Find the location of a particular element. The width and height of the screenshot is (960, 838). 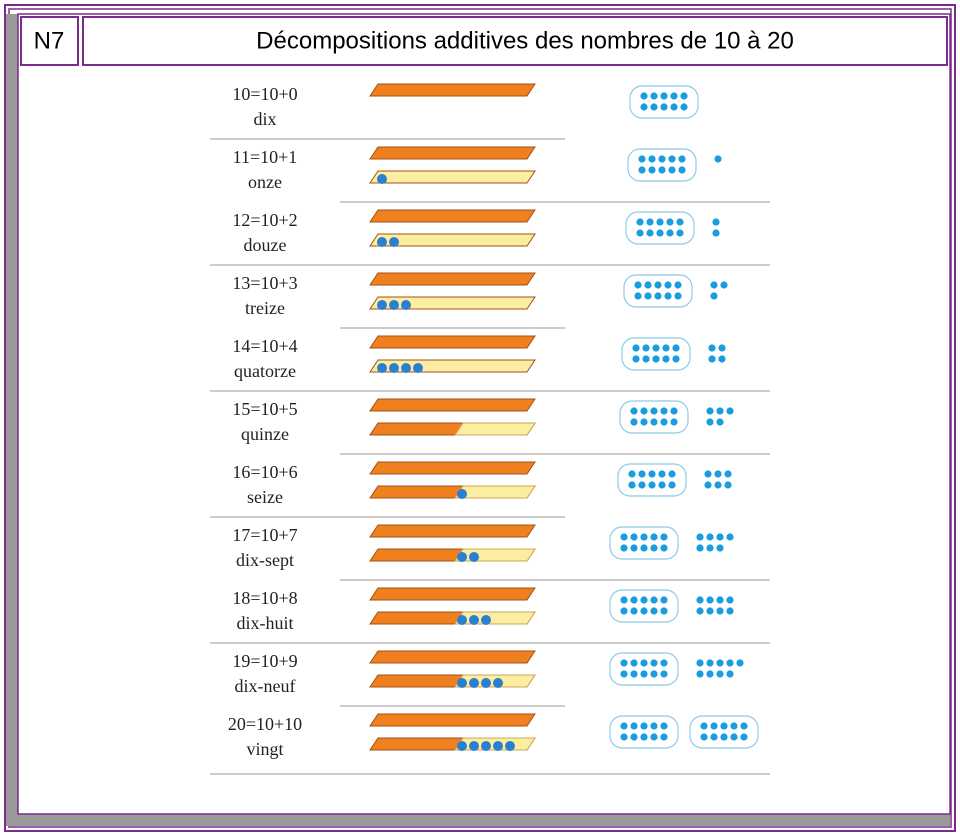

shadow-bottom is located at coordinates (478, 820).